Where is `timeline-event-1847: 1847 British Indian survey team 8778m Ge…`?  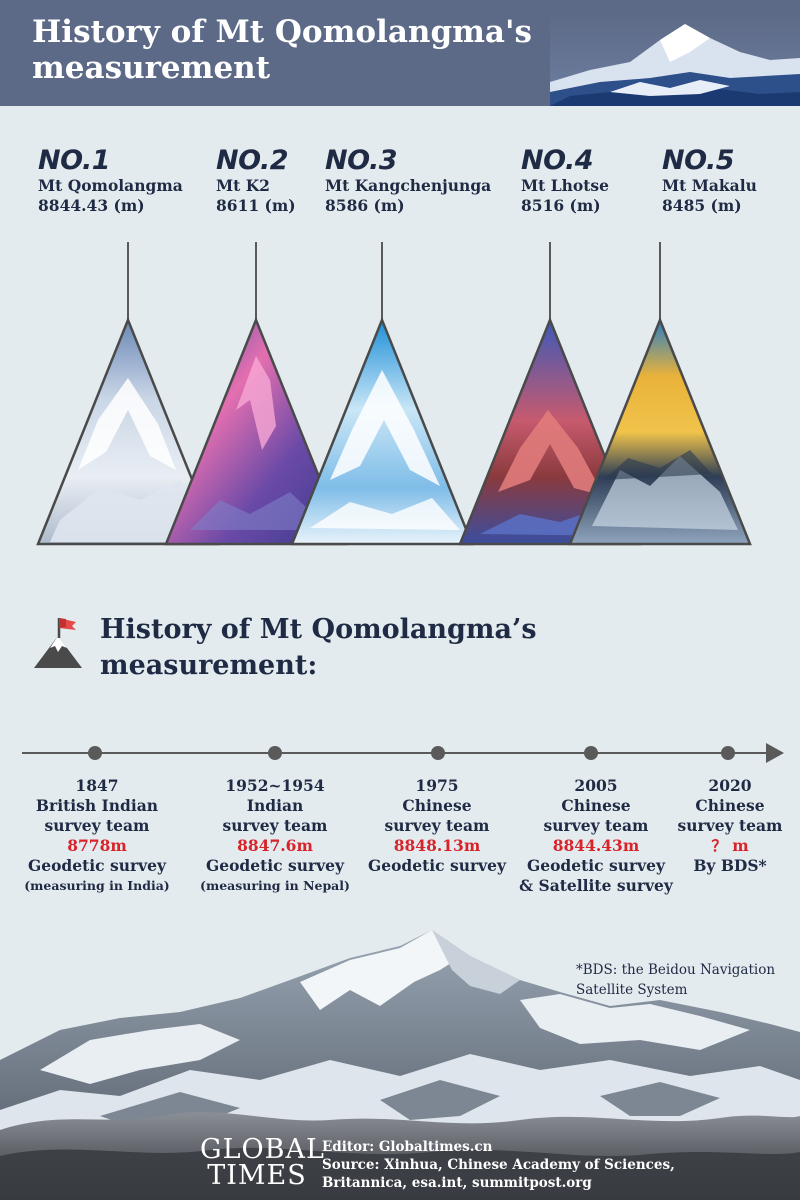
timeline-event-1847: 1847 British Indian survey team 8778m Ge… is located at coordinates (96, 835).